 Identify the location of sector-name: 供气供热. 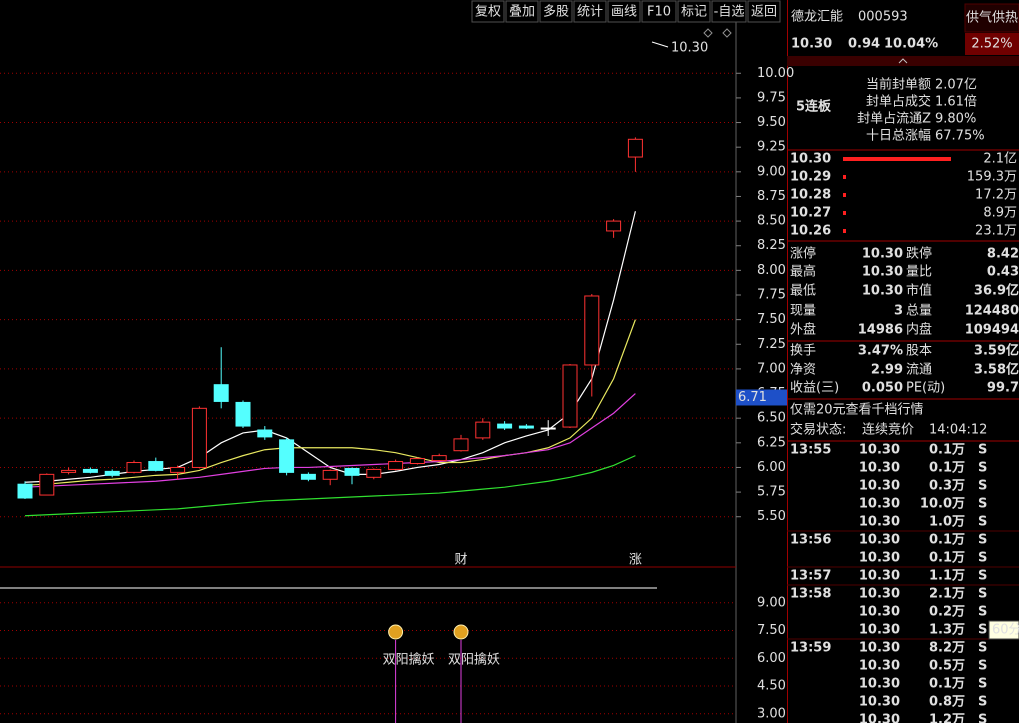
(992, 18).